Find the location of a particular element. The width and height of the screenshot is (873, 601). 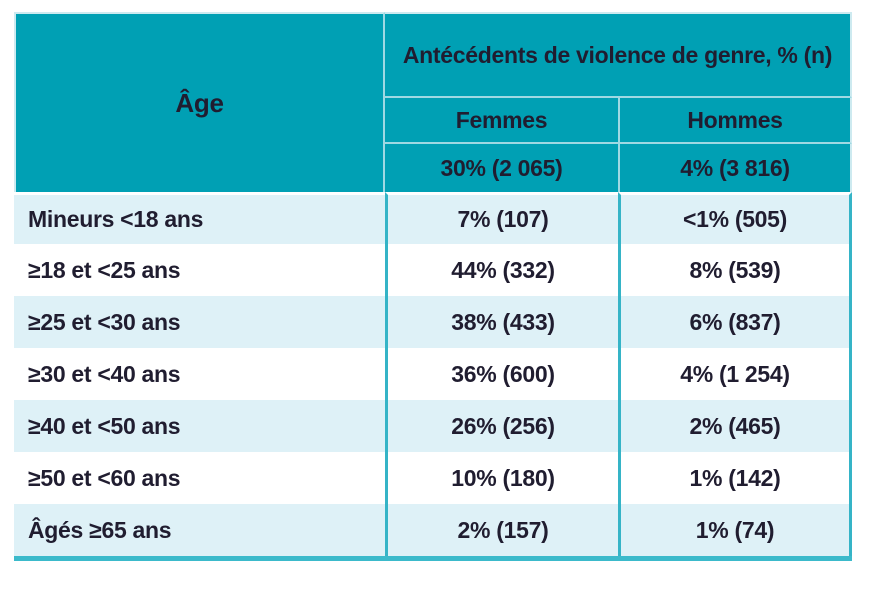

hommes-total-value: 4% (3 816) is located at coordinates (735, 168).